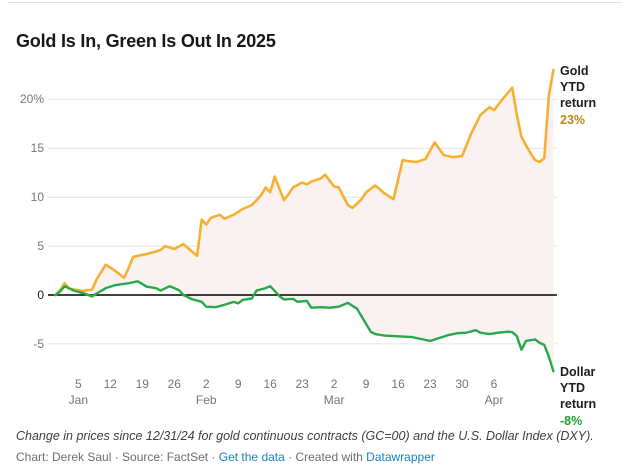 This screenshot has width=630, height=475. What do you see at coordinates (110, 384) in the screenshot?
I see `x-tick-label: 12` at bounding box center [110, 384].